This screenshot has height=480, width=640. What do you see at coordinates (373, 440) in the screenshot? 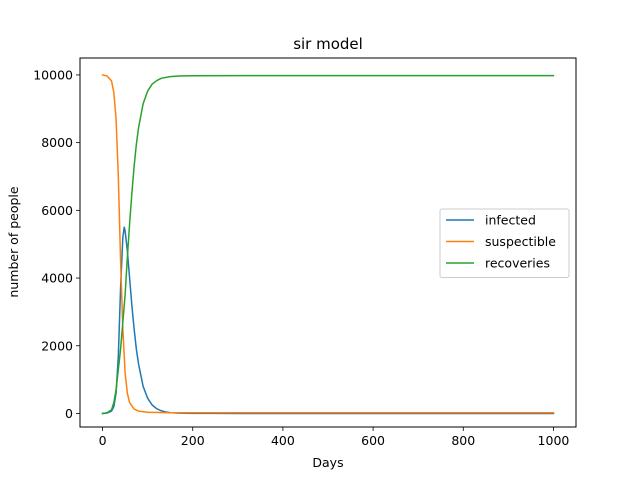
I see `x-tick-label: 600` at bounding box center [373, 440].